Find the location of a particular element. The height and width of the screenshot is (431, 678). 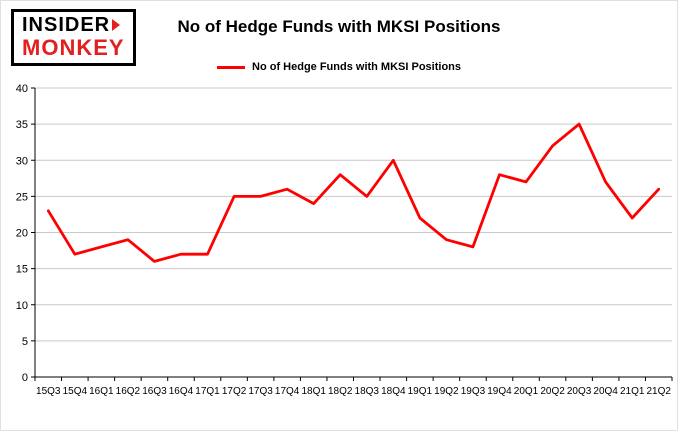

svg-text: 18Q4 is located at coordinates (393, 391).